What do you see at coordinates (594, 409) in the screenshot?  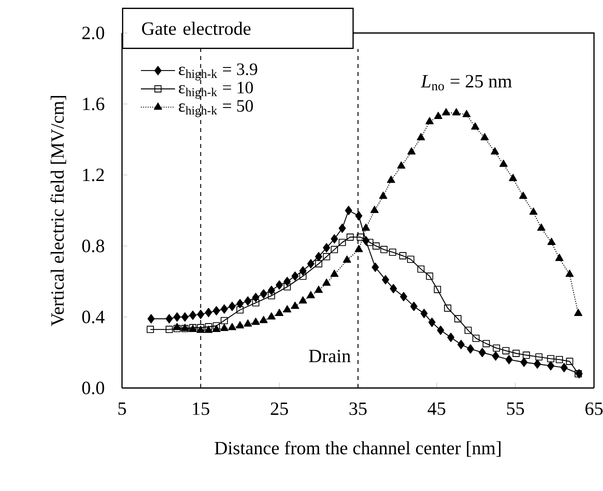 I see `x-tick-label: 65` at bounding box center [594, 409].